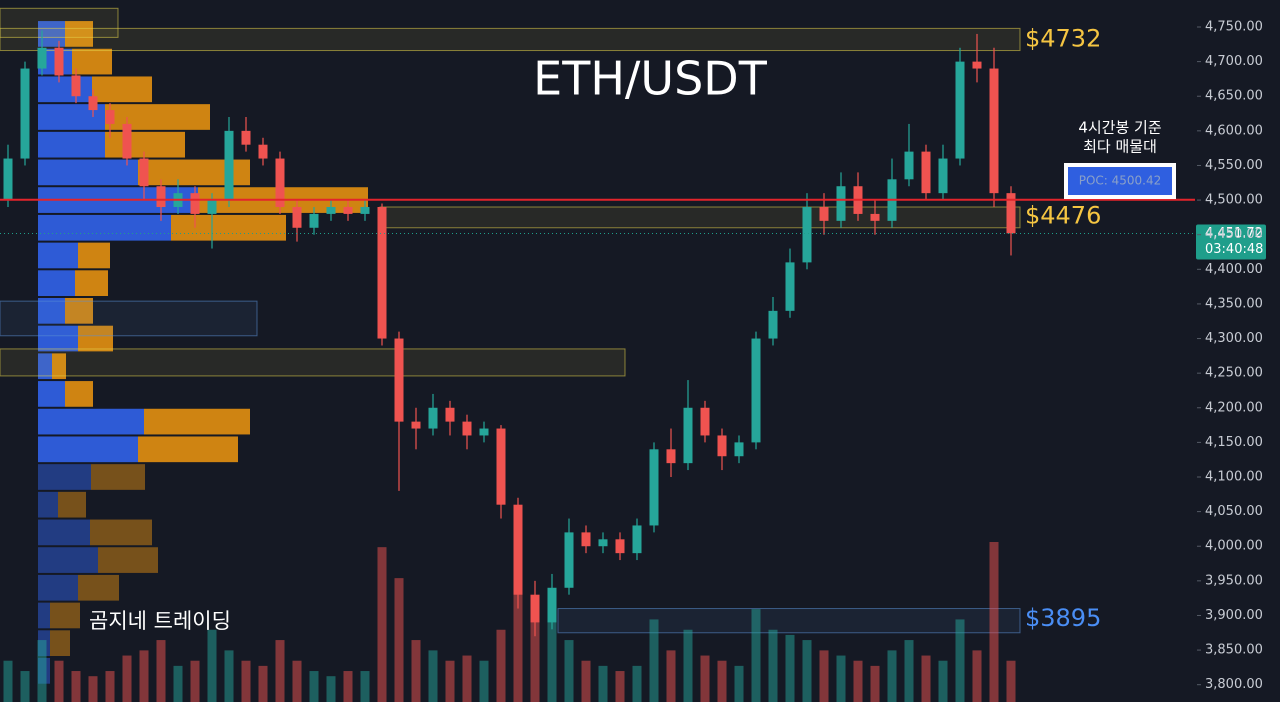  Describe the element at coordinates (1234, 96) in the screenshot. I see `y-tick-label: 4,650.00` at that location.